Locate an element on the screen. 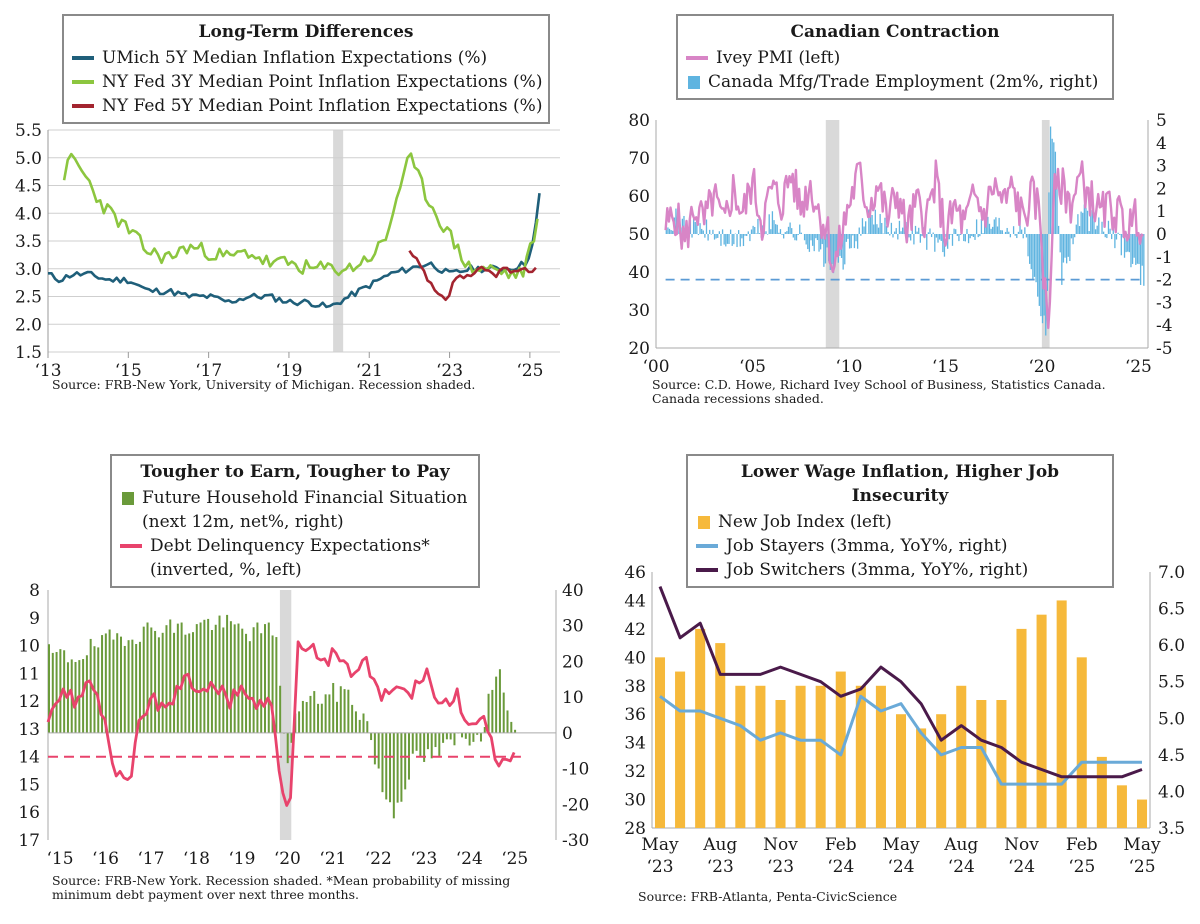  x-tick-label: ‘05 is located at coordinates (752, 367).